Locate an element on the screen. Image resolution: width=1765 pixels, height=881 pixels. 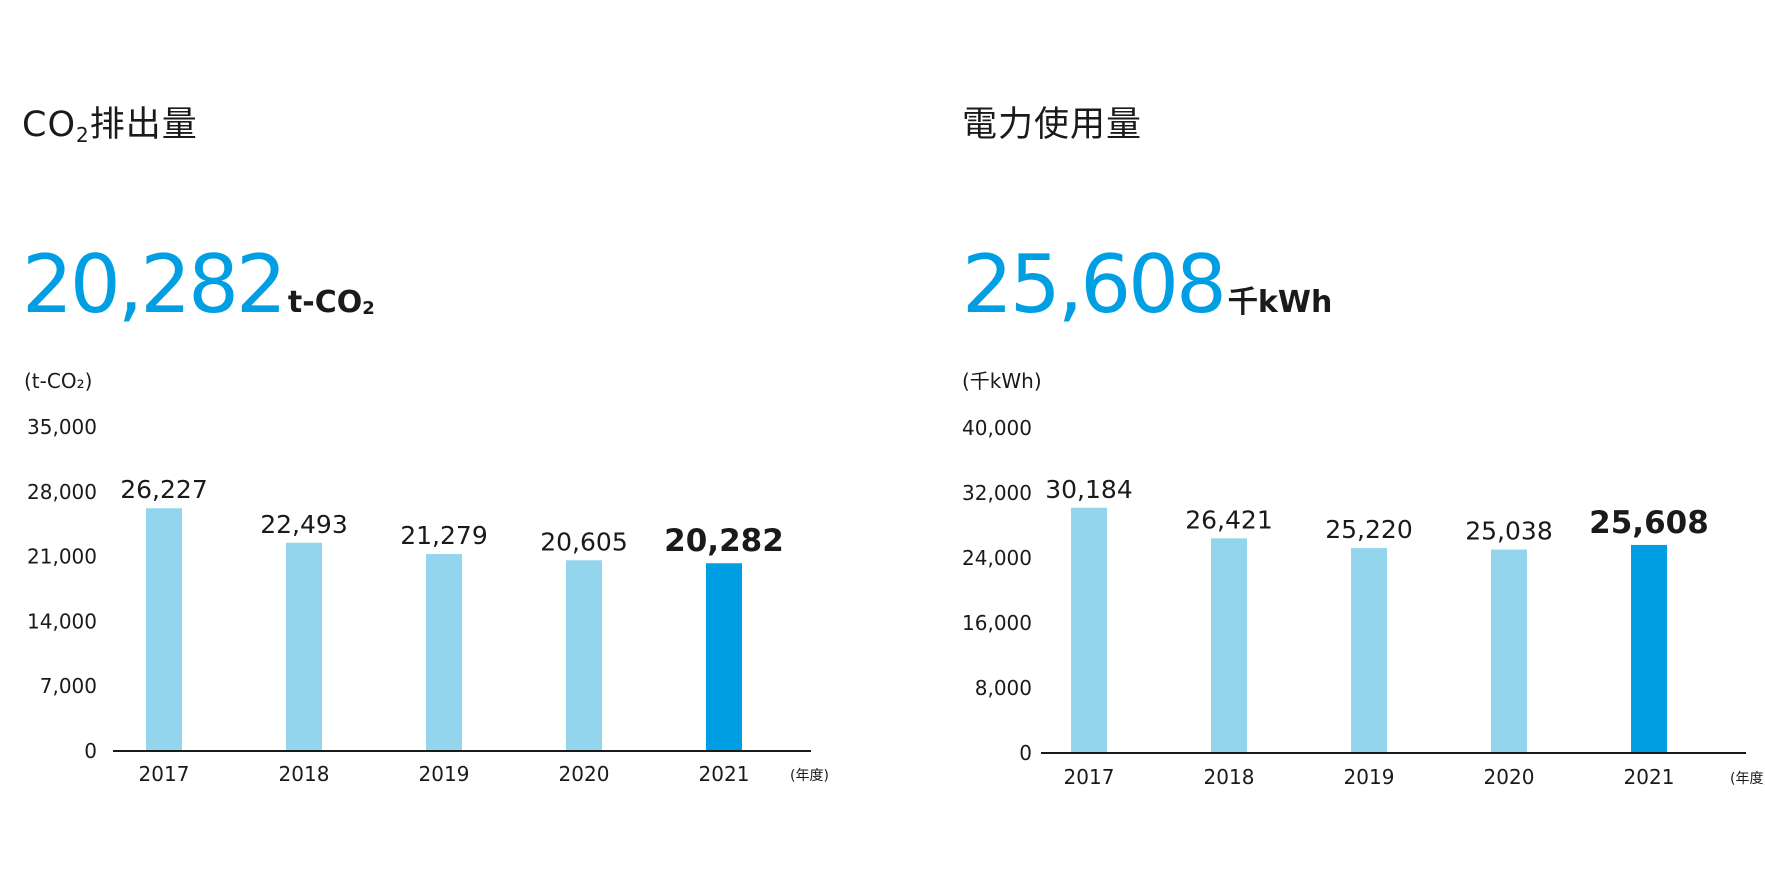
co2-bar-2017 is located at coordinates (164, 629).